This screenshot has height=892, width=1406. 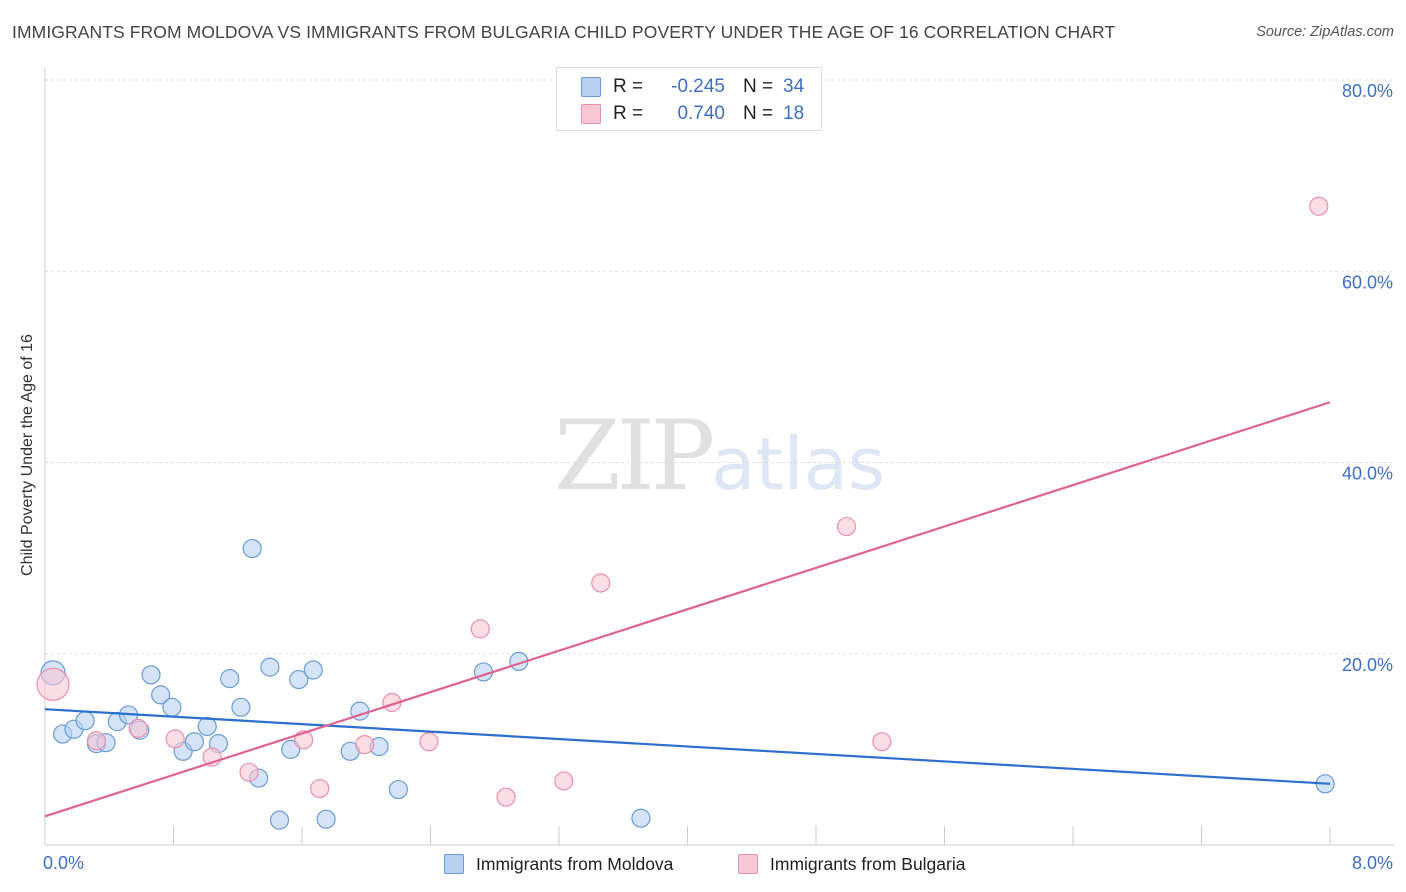 I want to click on x-tick-label: 0.0%, so click(x=63, y=863).